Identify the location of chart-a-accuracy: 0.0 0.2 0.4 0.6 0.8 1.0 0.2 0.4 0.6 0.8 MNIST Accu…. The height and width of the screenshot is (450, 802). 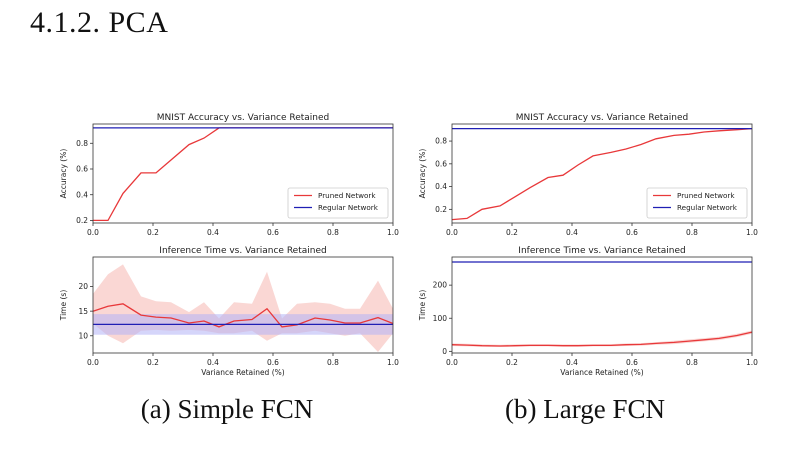
(229, 175).